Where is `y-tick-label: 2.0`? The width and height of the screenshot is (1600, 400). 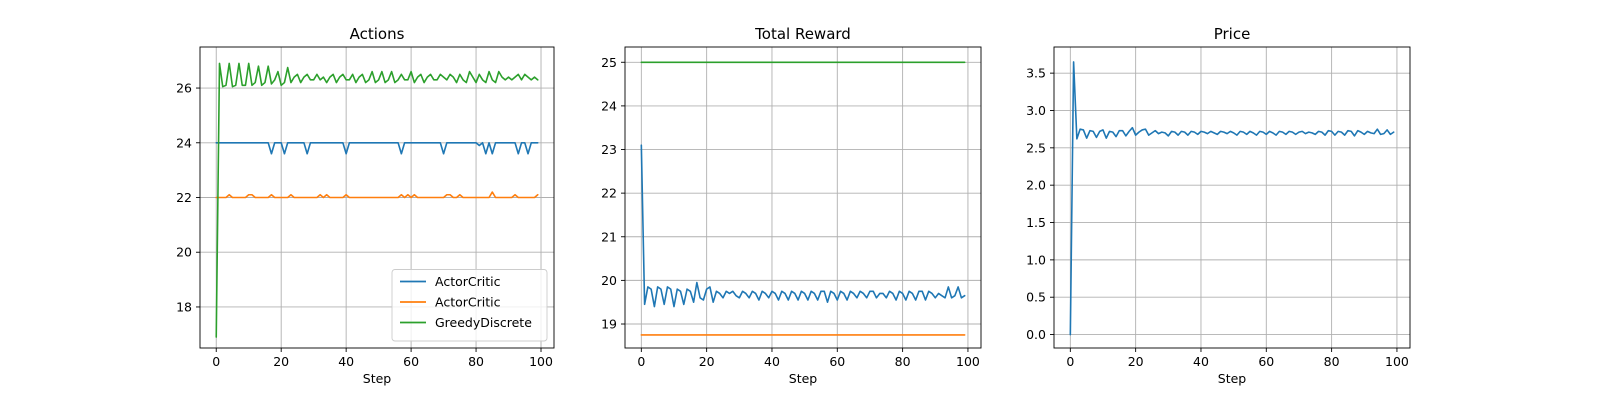
y-tick-label: 2.0 is located at coordinates (1036, 185).